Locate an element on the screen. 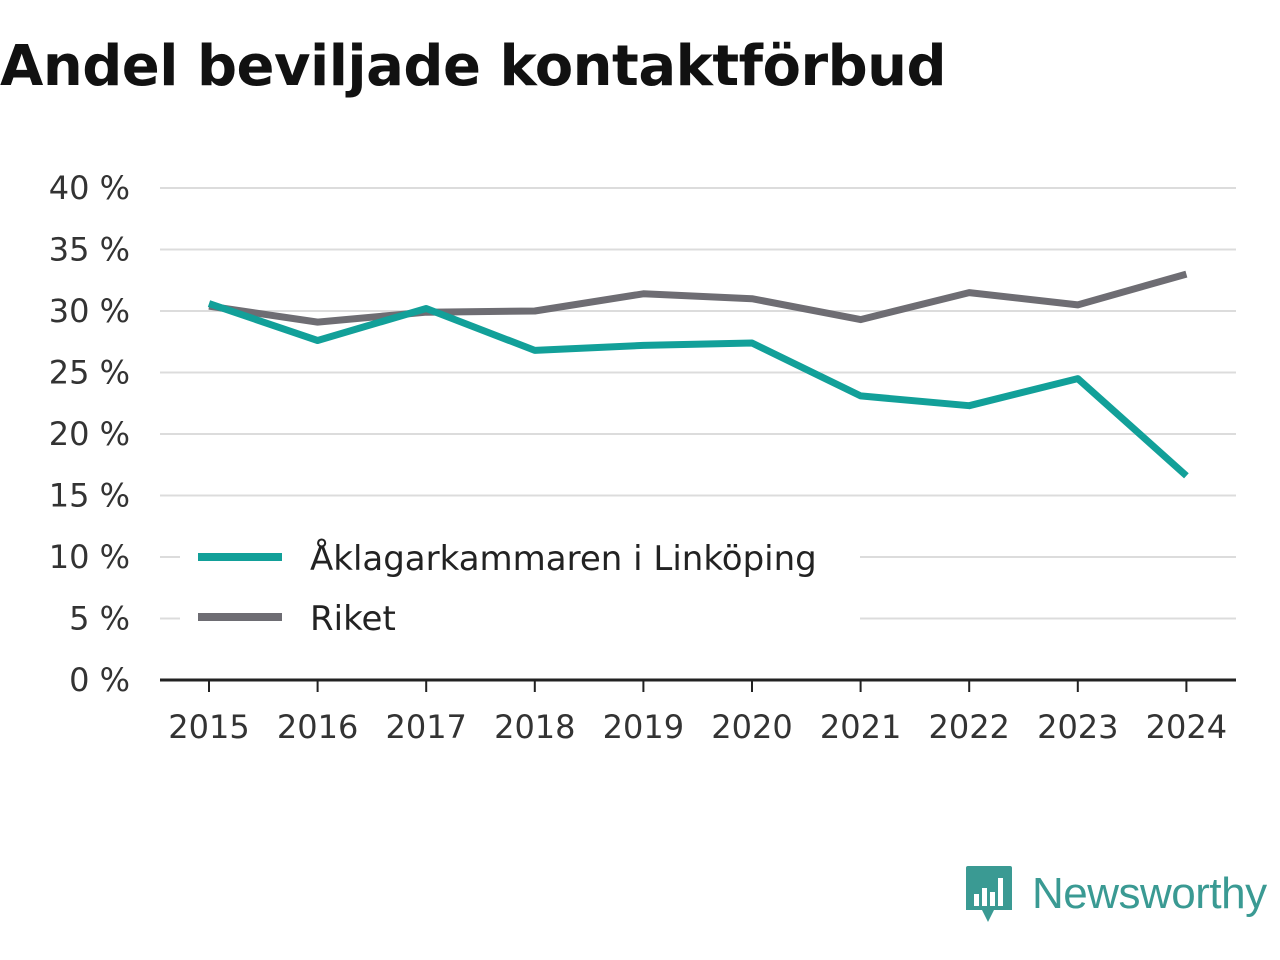  y-tick-label: 35 % is located at coordinates (89, 250).